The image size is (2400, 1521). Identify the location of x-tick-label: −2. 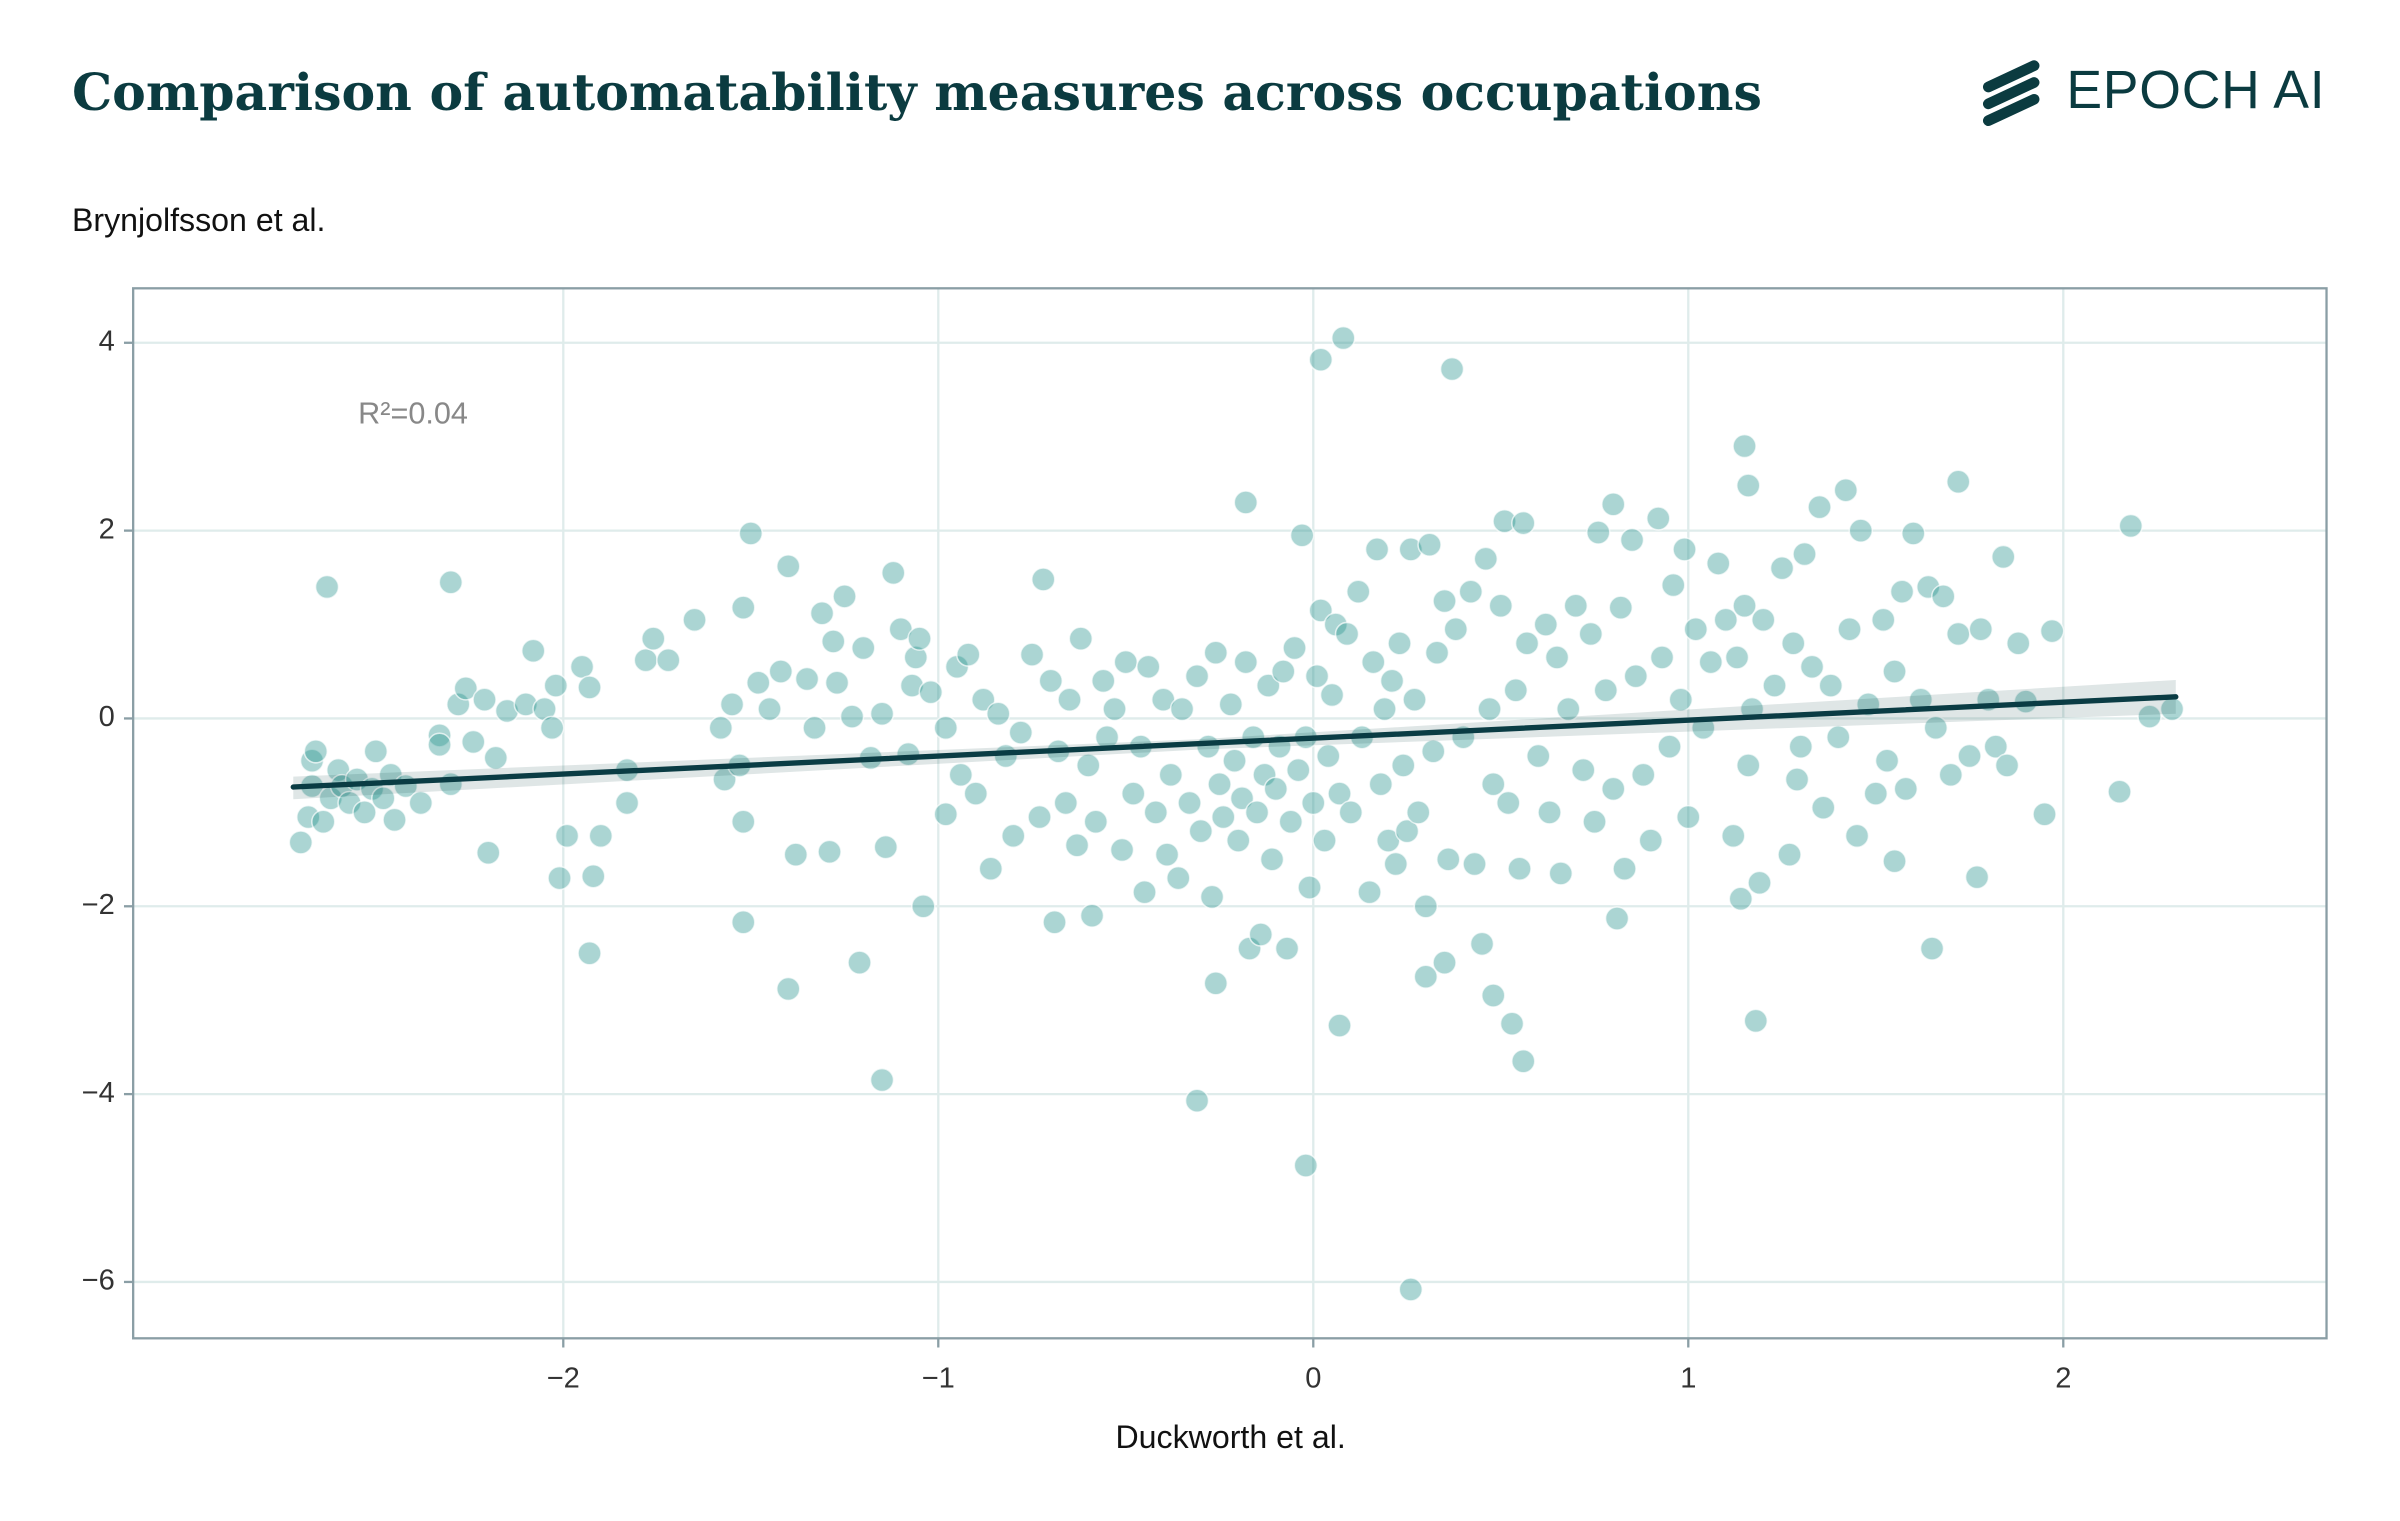
(563, 1378).